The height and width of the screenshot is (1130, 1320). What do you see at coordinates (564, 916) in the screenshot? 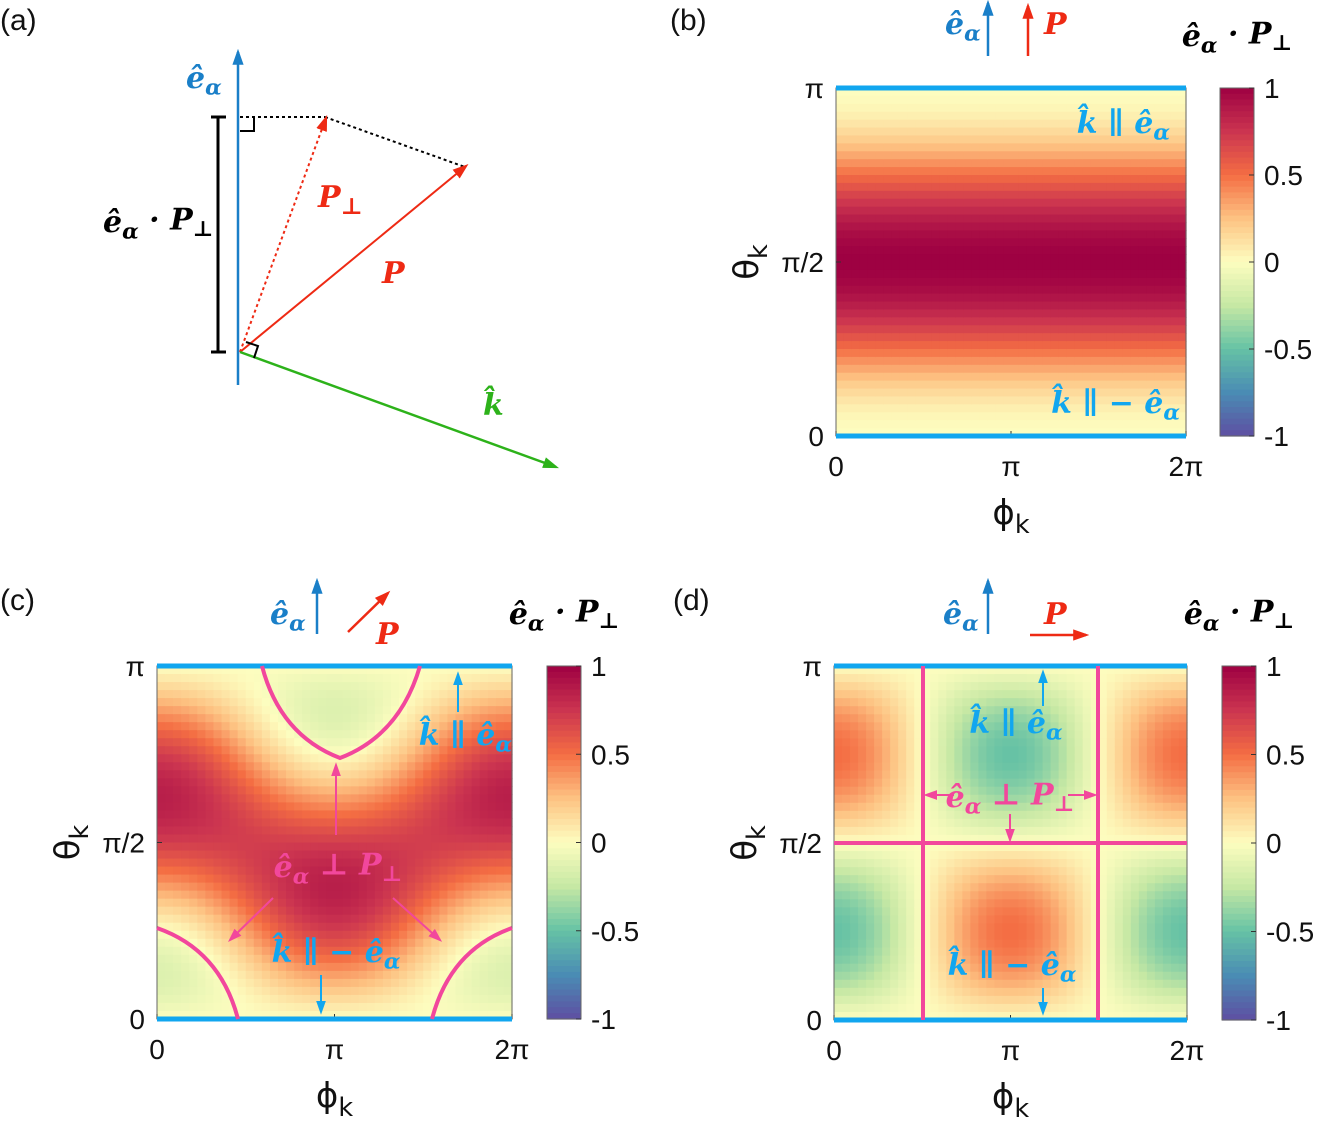
I see `colorbar-cell` at bounding box center [564, 916].